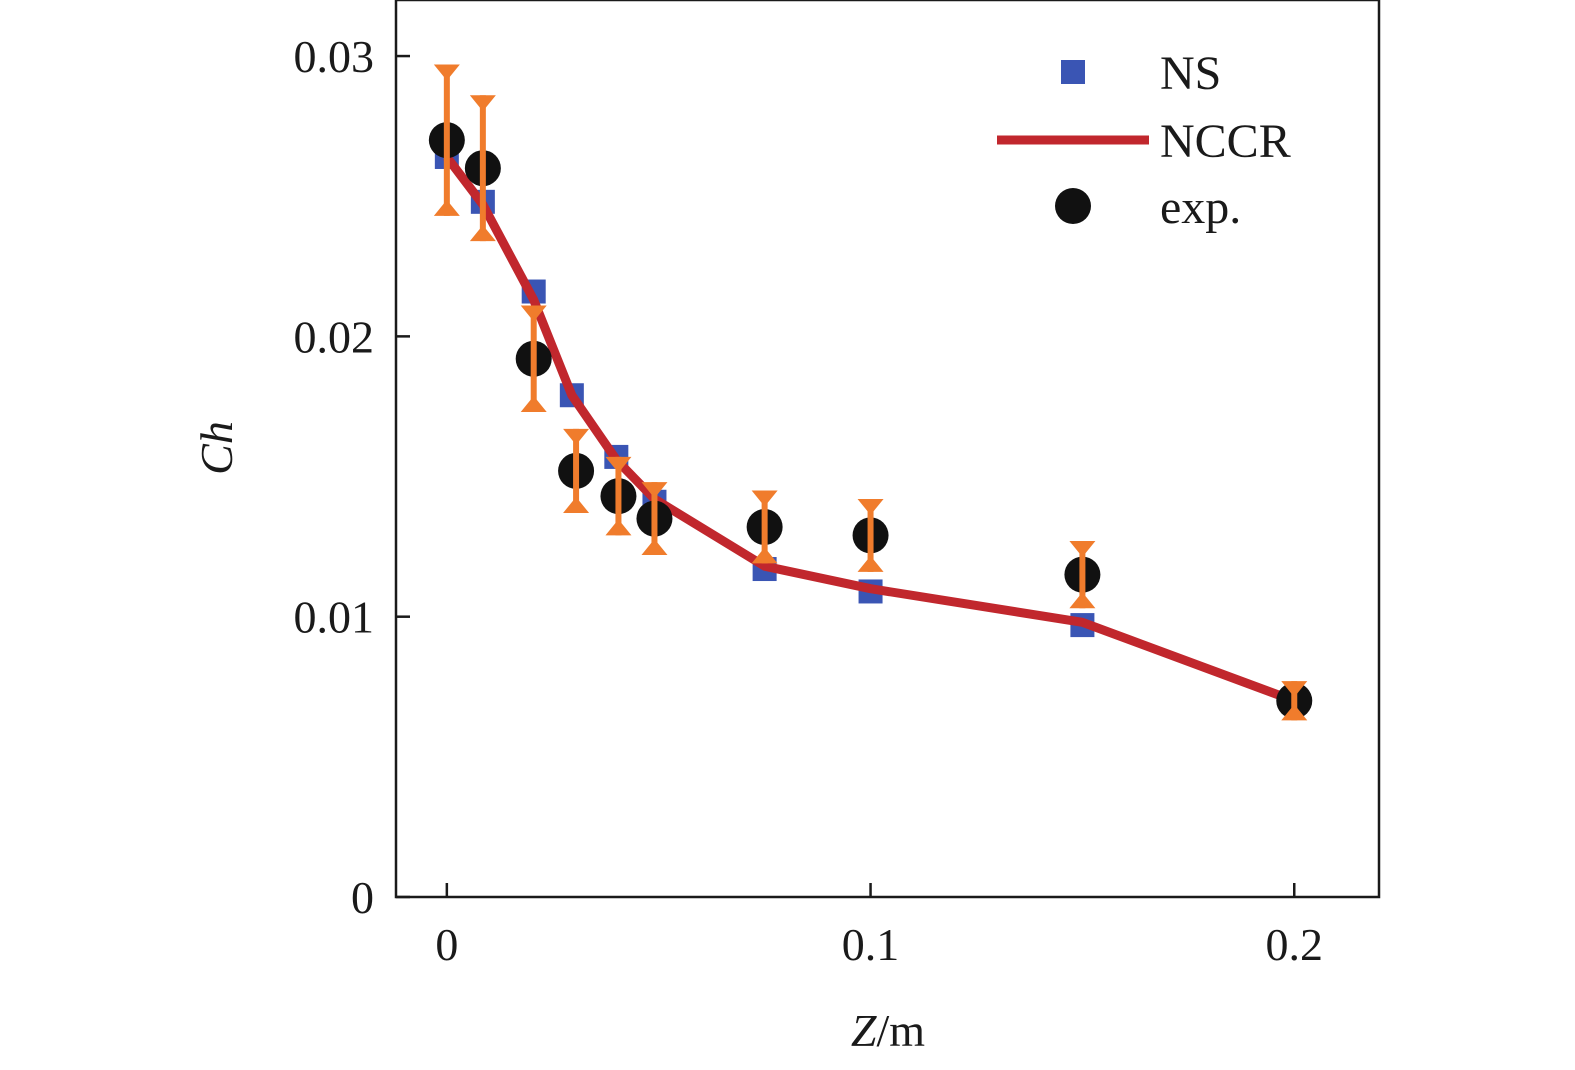 Image resolution: width=1575 pixels, height=1070 pixels. What do you see at coordinates (871, 944) in the screenshot?
I see `x-tick-label: 0.1` at bounding box center [871, 944].